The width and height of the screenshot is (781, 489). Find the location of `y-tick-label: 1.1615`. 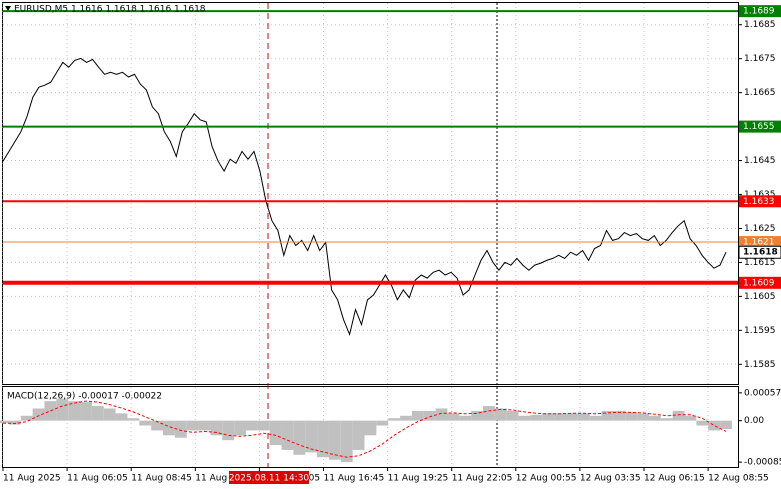

y-tick-label: 1.1615 is located at coordinates (760, 263).